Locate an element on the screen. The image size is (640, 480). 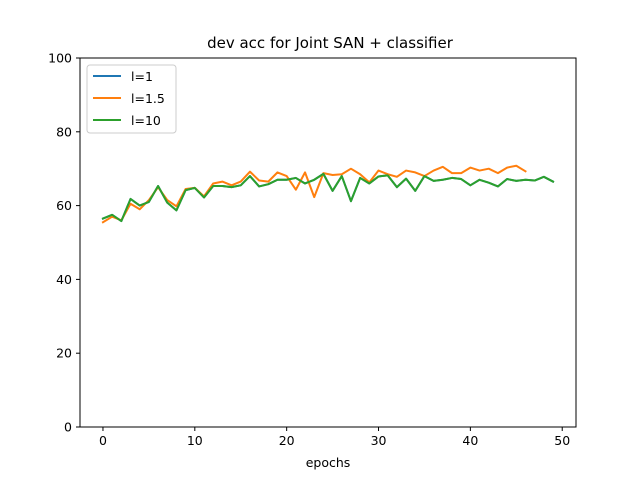
x-tick-label-3: 30 is located at coordinates (379, 440).